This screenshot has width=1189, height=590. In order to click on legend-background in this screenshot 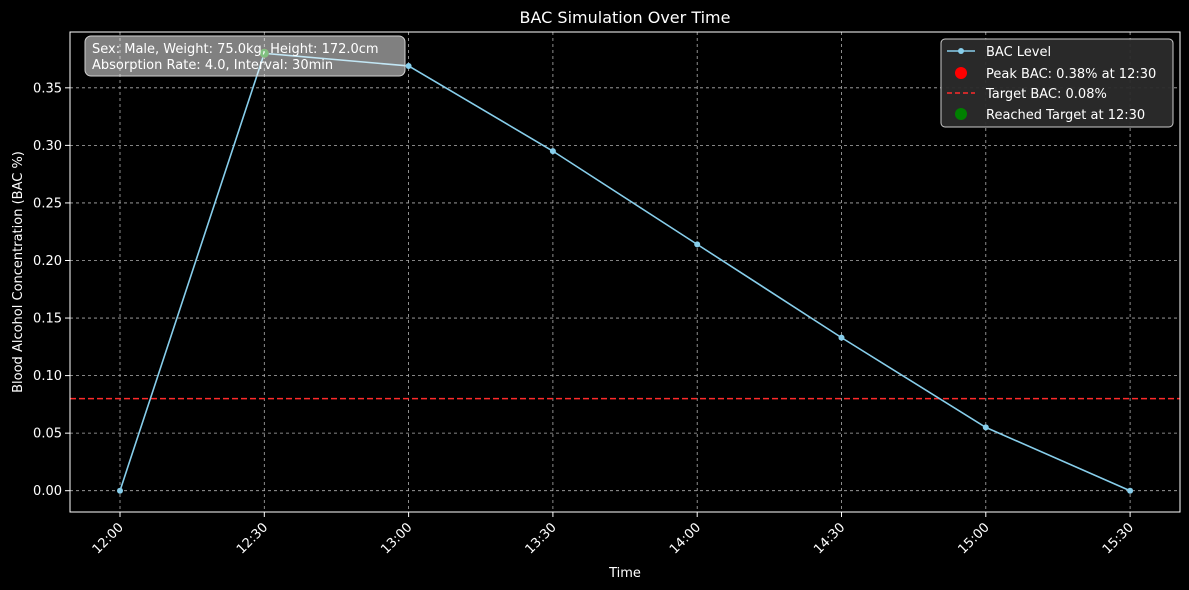, I will do `click(1057, 83)`.